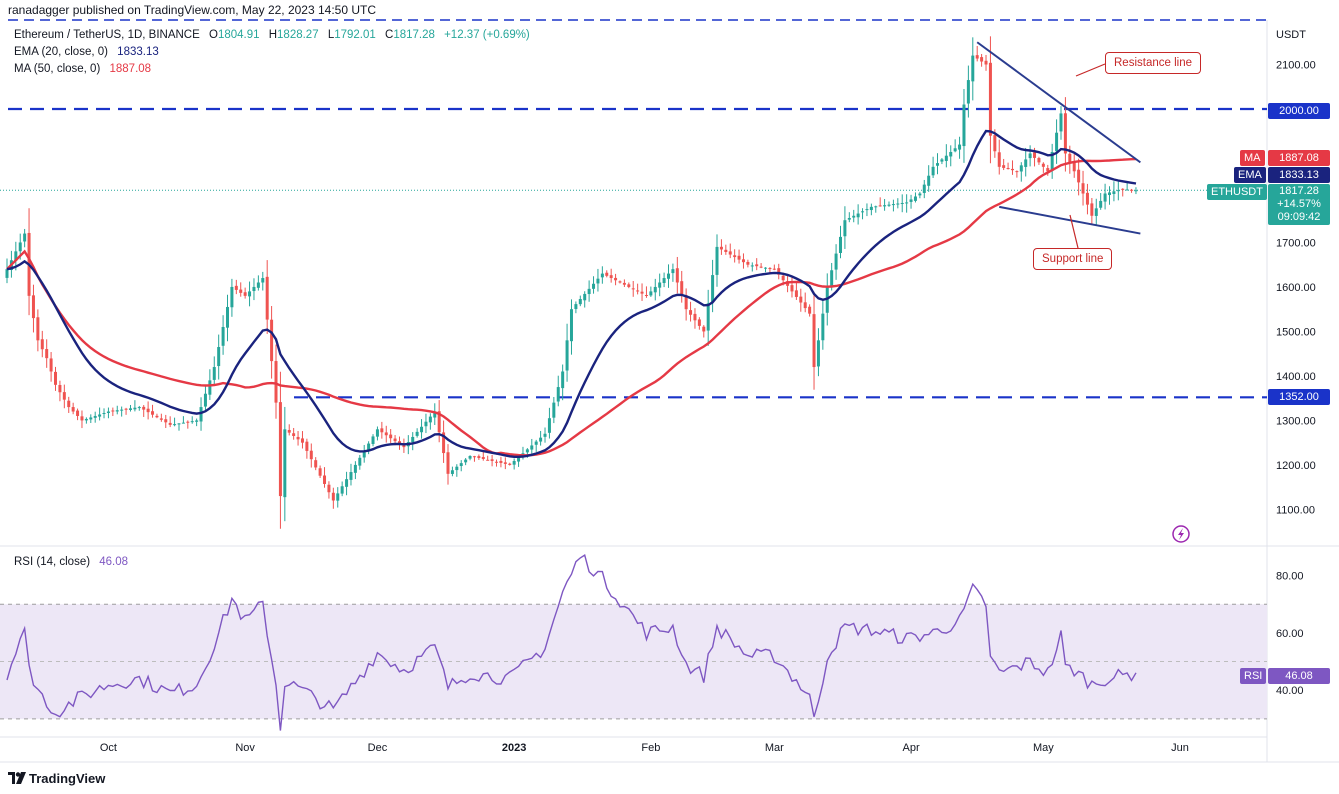 This screenshot has height=794, width=1339. I want to click on rsi-tick-label: 60.00, so click(1290, 634).